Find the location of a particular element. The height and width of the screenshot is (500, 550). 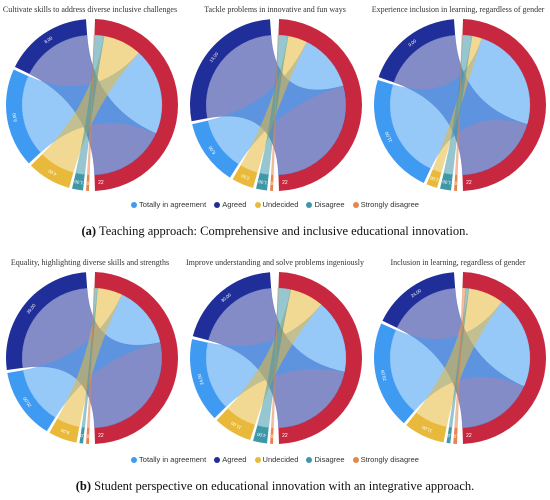

category-value-label: 30,00 is located at coordinates (226, 297).